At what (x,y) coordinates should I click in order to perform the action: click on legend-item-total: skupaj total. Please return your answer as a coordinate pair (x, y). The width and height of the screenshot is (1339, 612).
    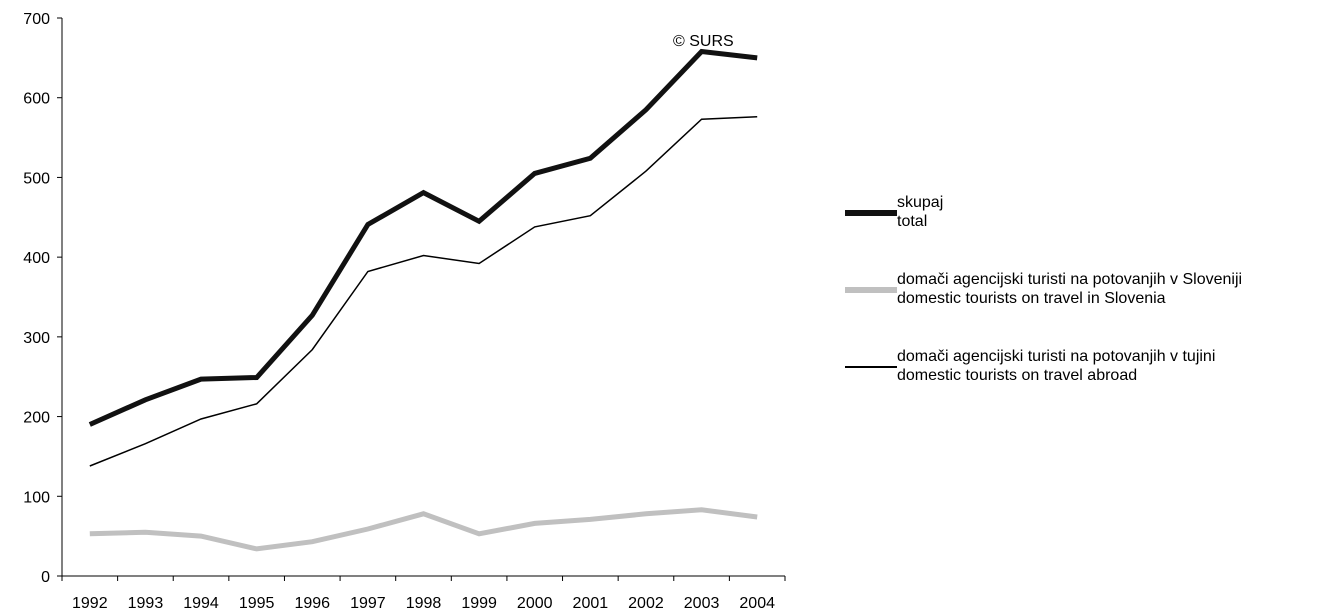
    Looking at the image, I should click on (1092, 212).